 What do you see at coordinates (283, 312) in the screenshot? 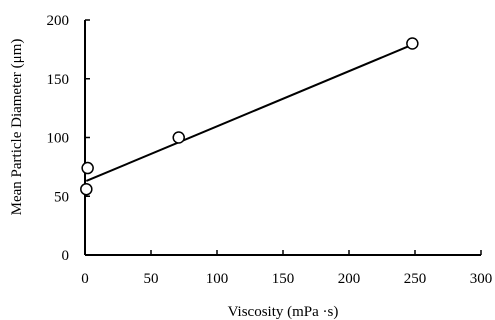
I see `x-axis-title: Viscosity (mPa ·s)` at bounding box center [283, 312].